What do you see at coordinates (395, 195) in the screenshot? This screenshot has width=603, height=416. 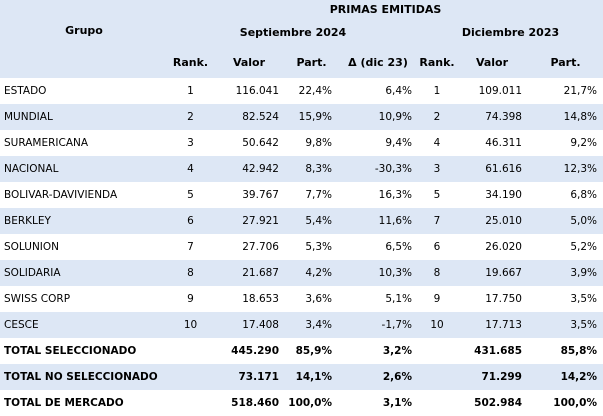 I see `delta-cell: 16,3%` at bounding box center [395, 195].